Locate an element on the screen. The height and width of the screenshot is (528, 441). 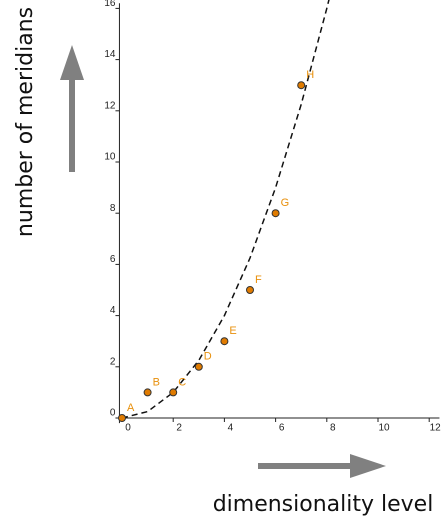
y-tick-label: 6 is located at coordinates (113, 259).